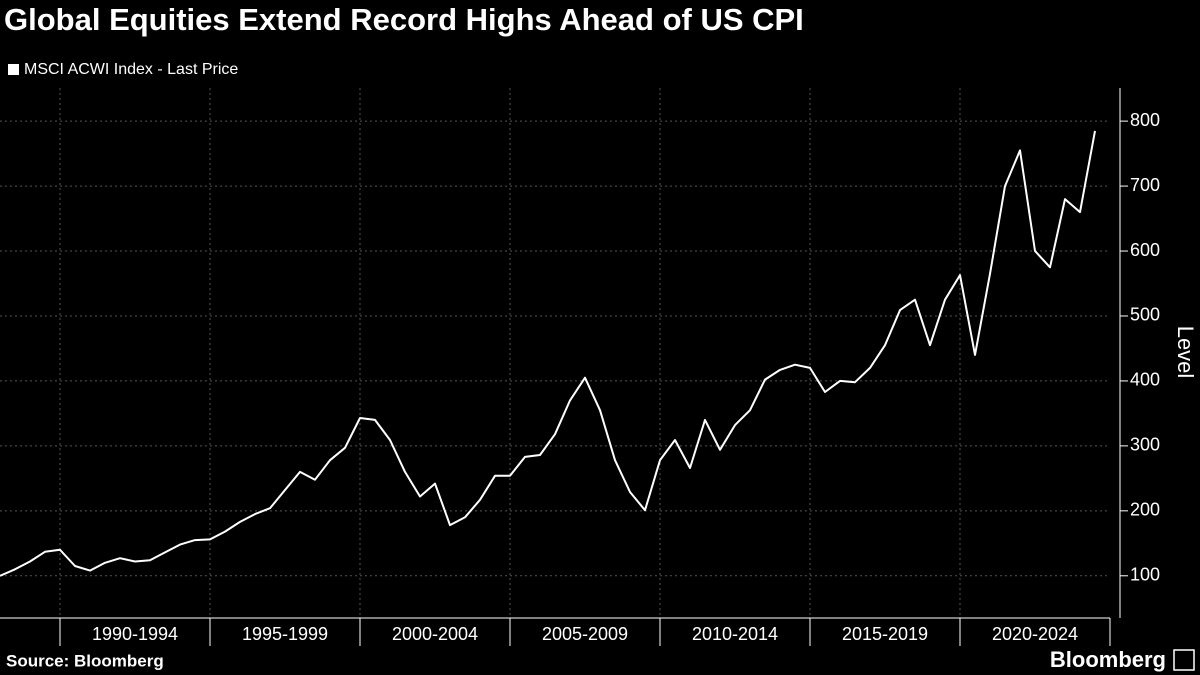  Describe the element at coordinates (585, 634) in the screenshot. I see `x-tick-label: 2005-2009` at that location.